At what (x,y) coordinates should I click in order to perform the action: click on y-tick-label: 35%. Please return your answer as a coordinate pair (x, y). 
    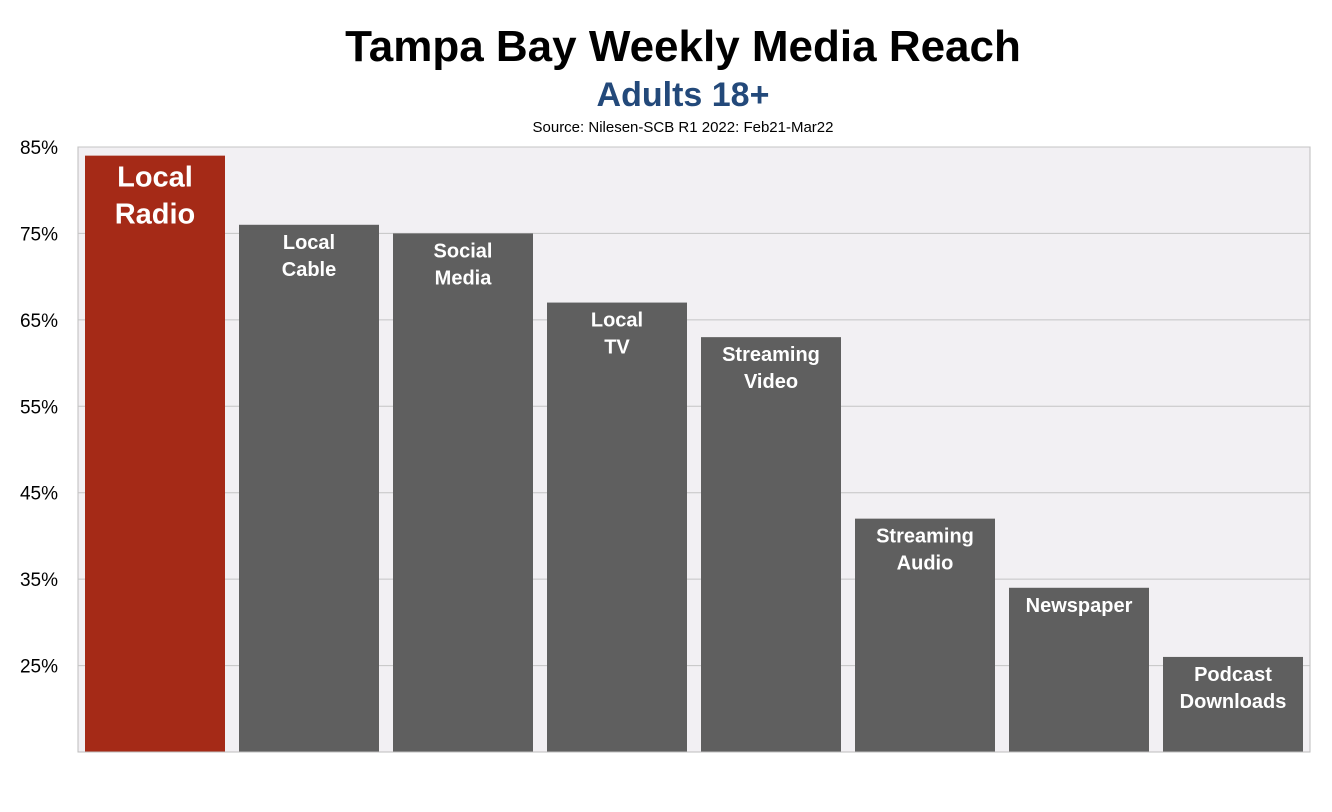
    Looking at the image, I should click on (39, 580).